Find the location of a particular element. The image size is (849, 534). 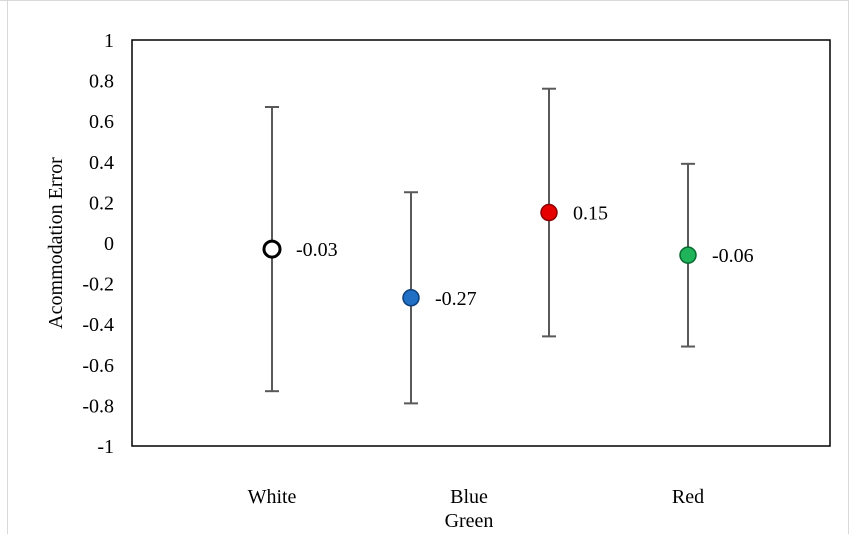

y-tick-label: 0.2 is located at coordinates (101, 203).